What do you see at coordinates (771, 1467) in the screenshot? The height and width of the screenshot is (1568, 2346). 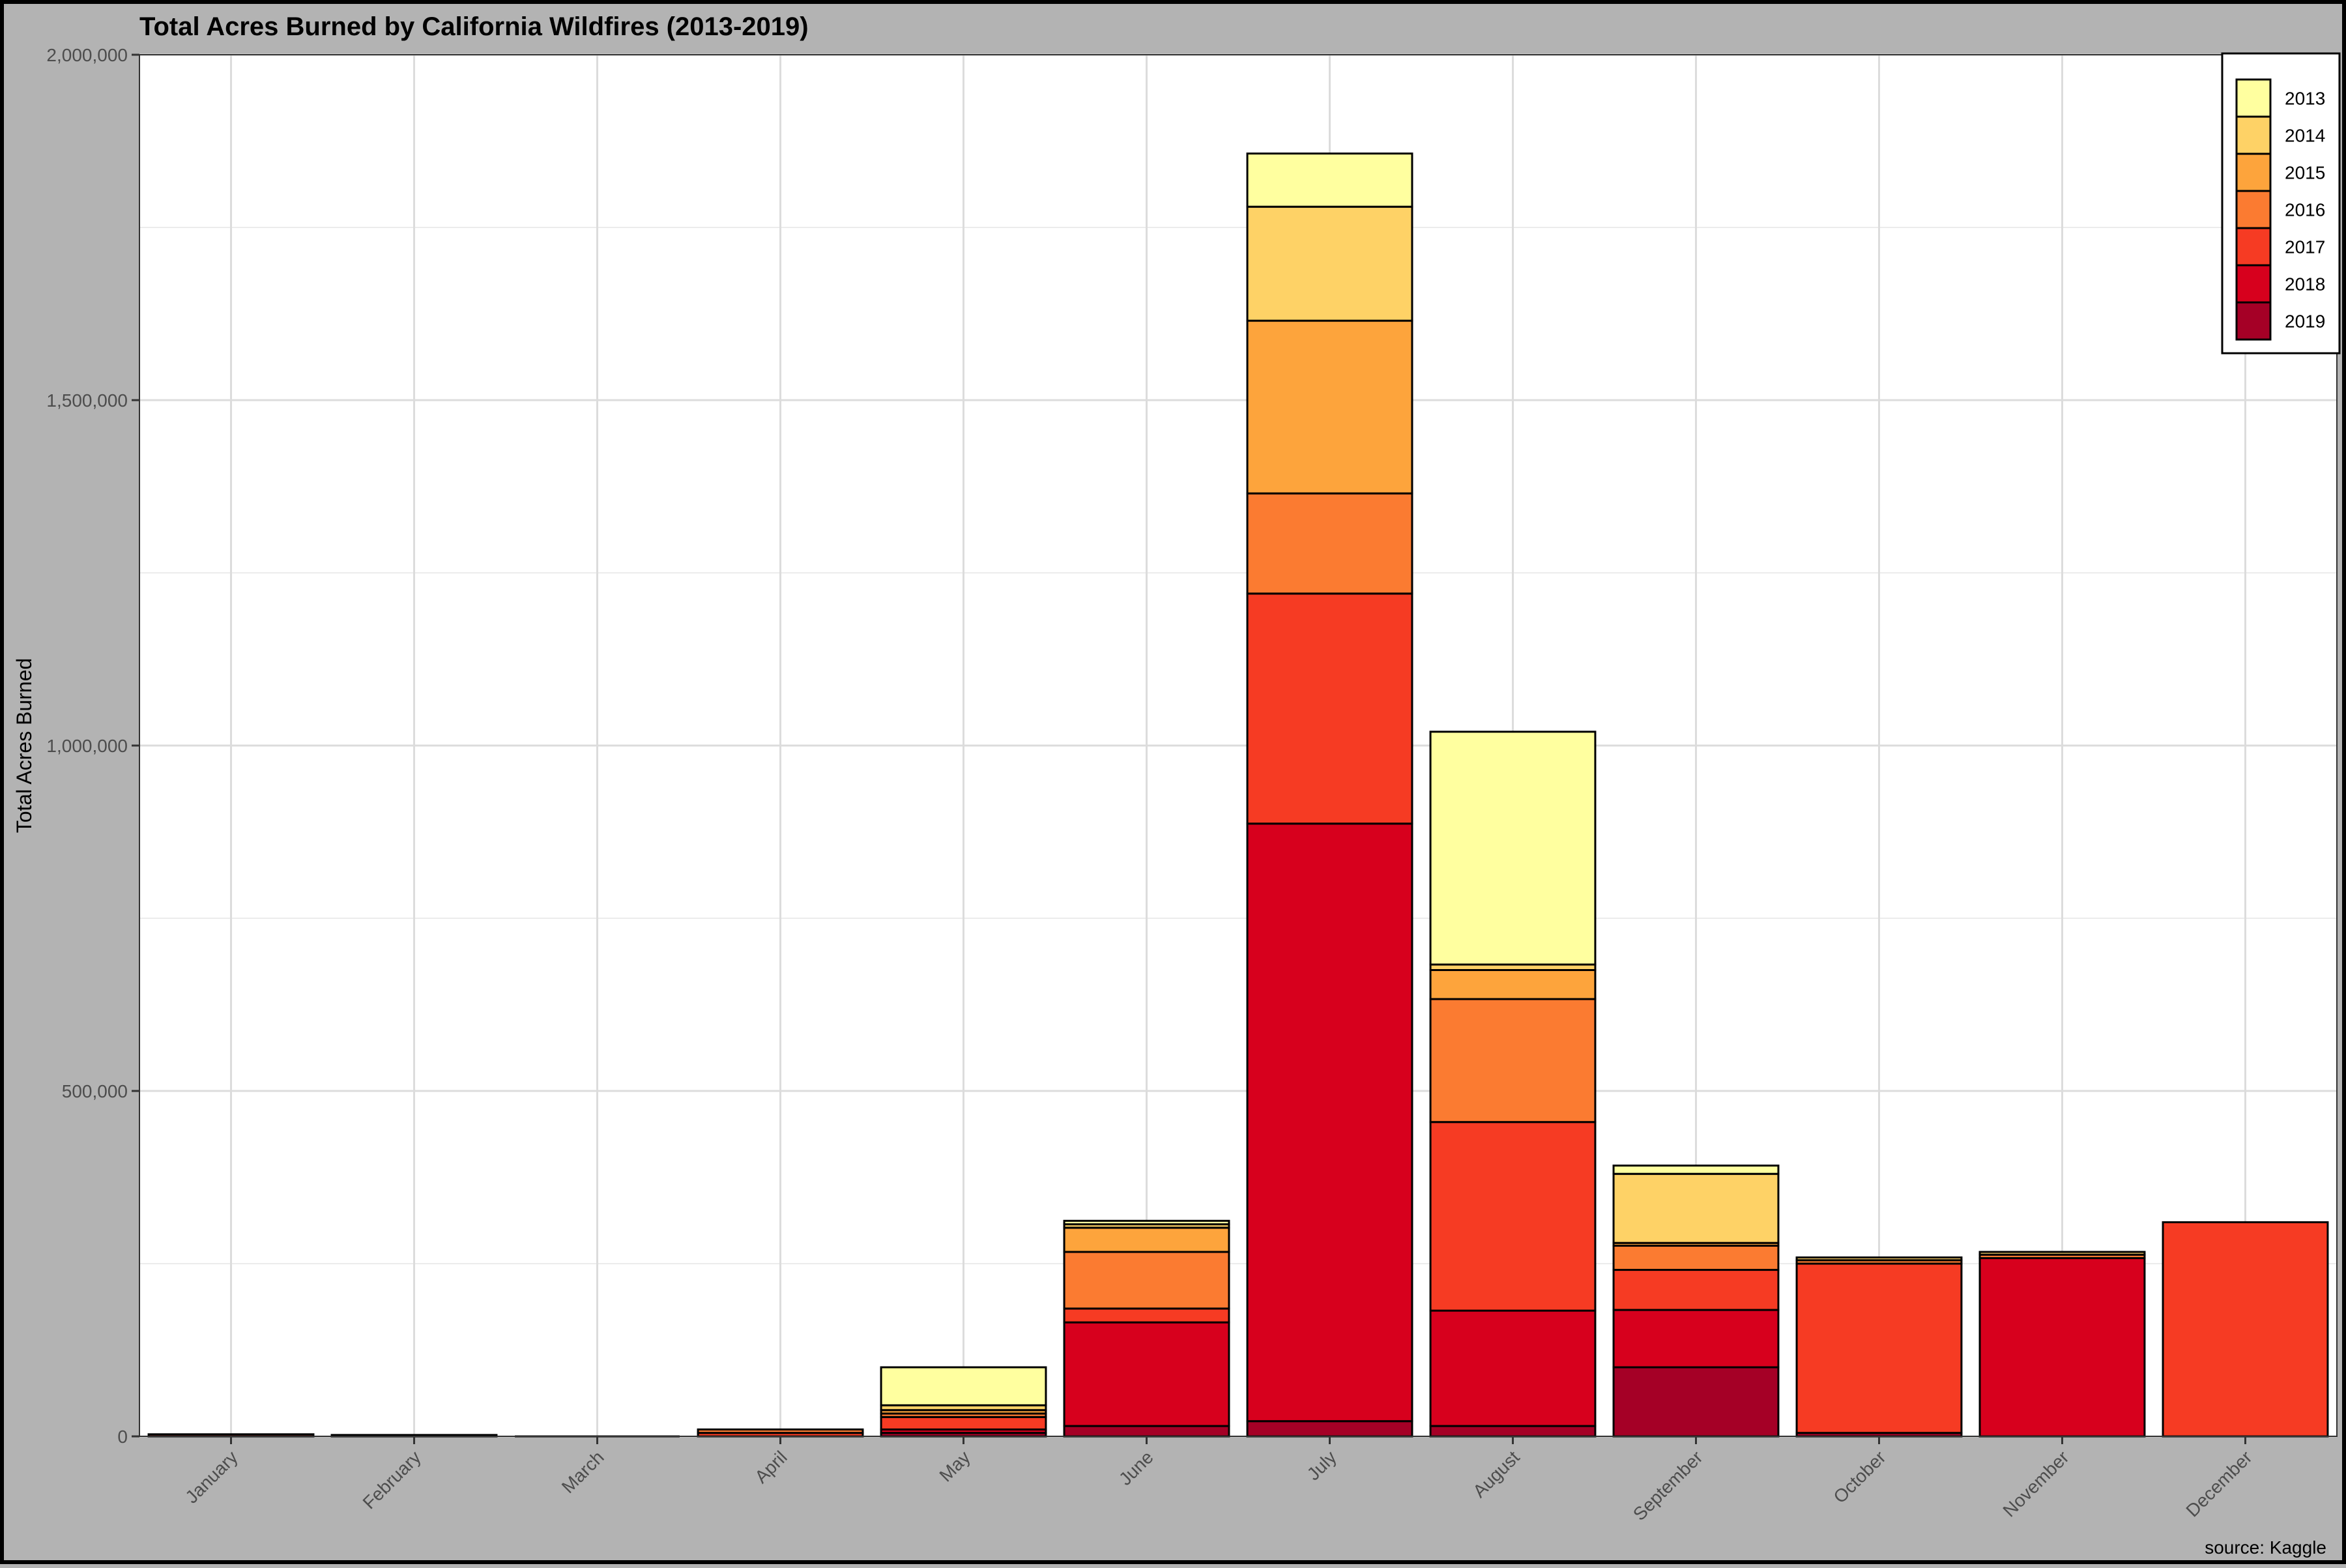 I see `x-tick-label: April` at bounding box center [771, 1467].